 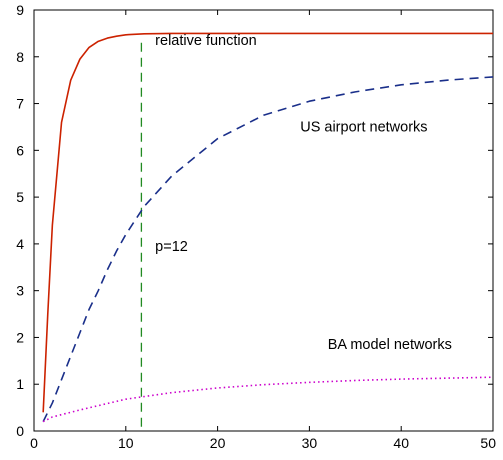 I want to click on x-tick-label: 0, so click(x=34, y=443).